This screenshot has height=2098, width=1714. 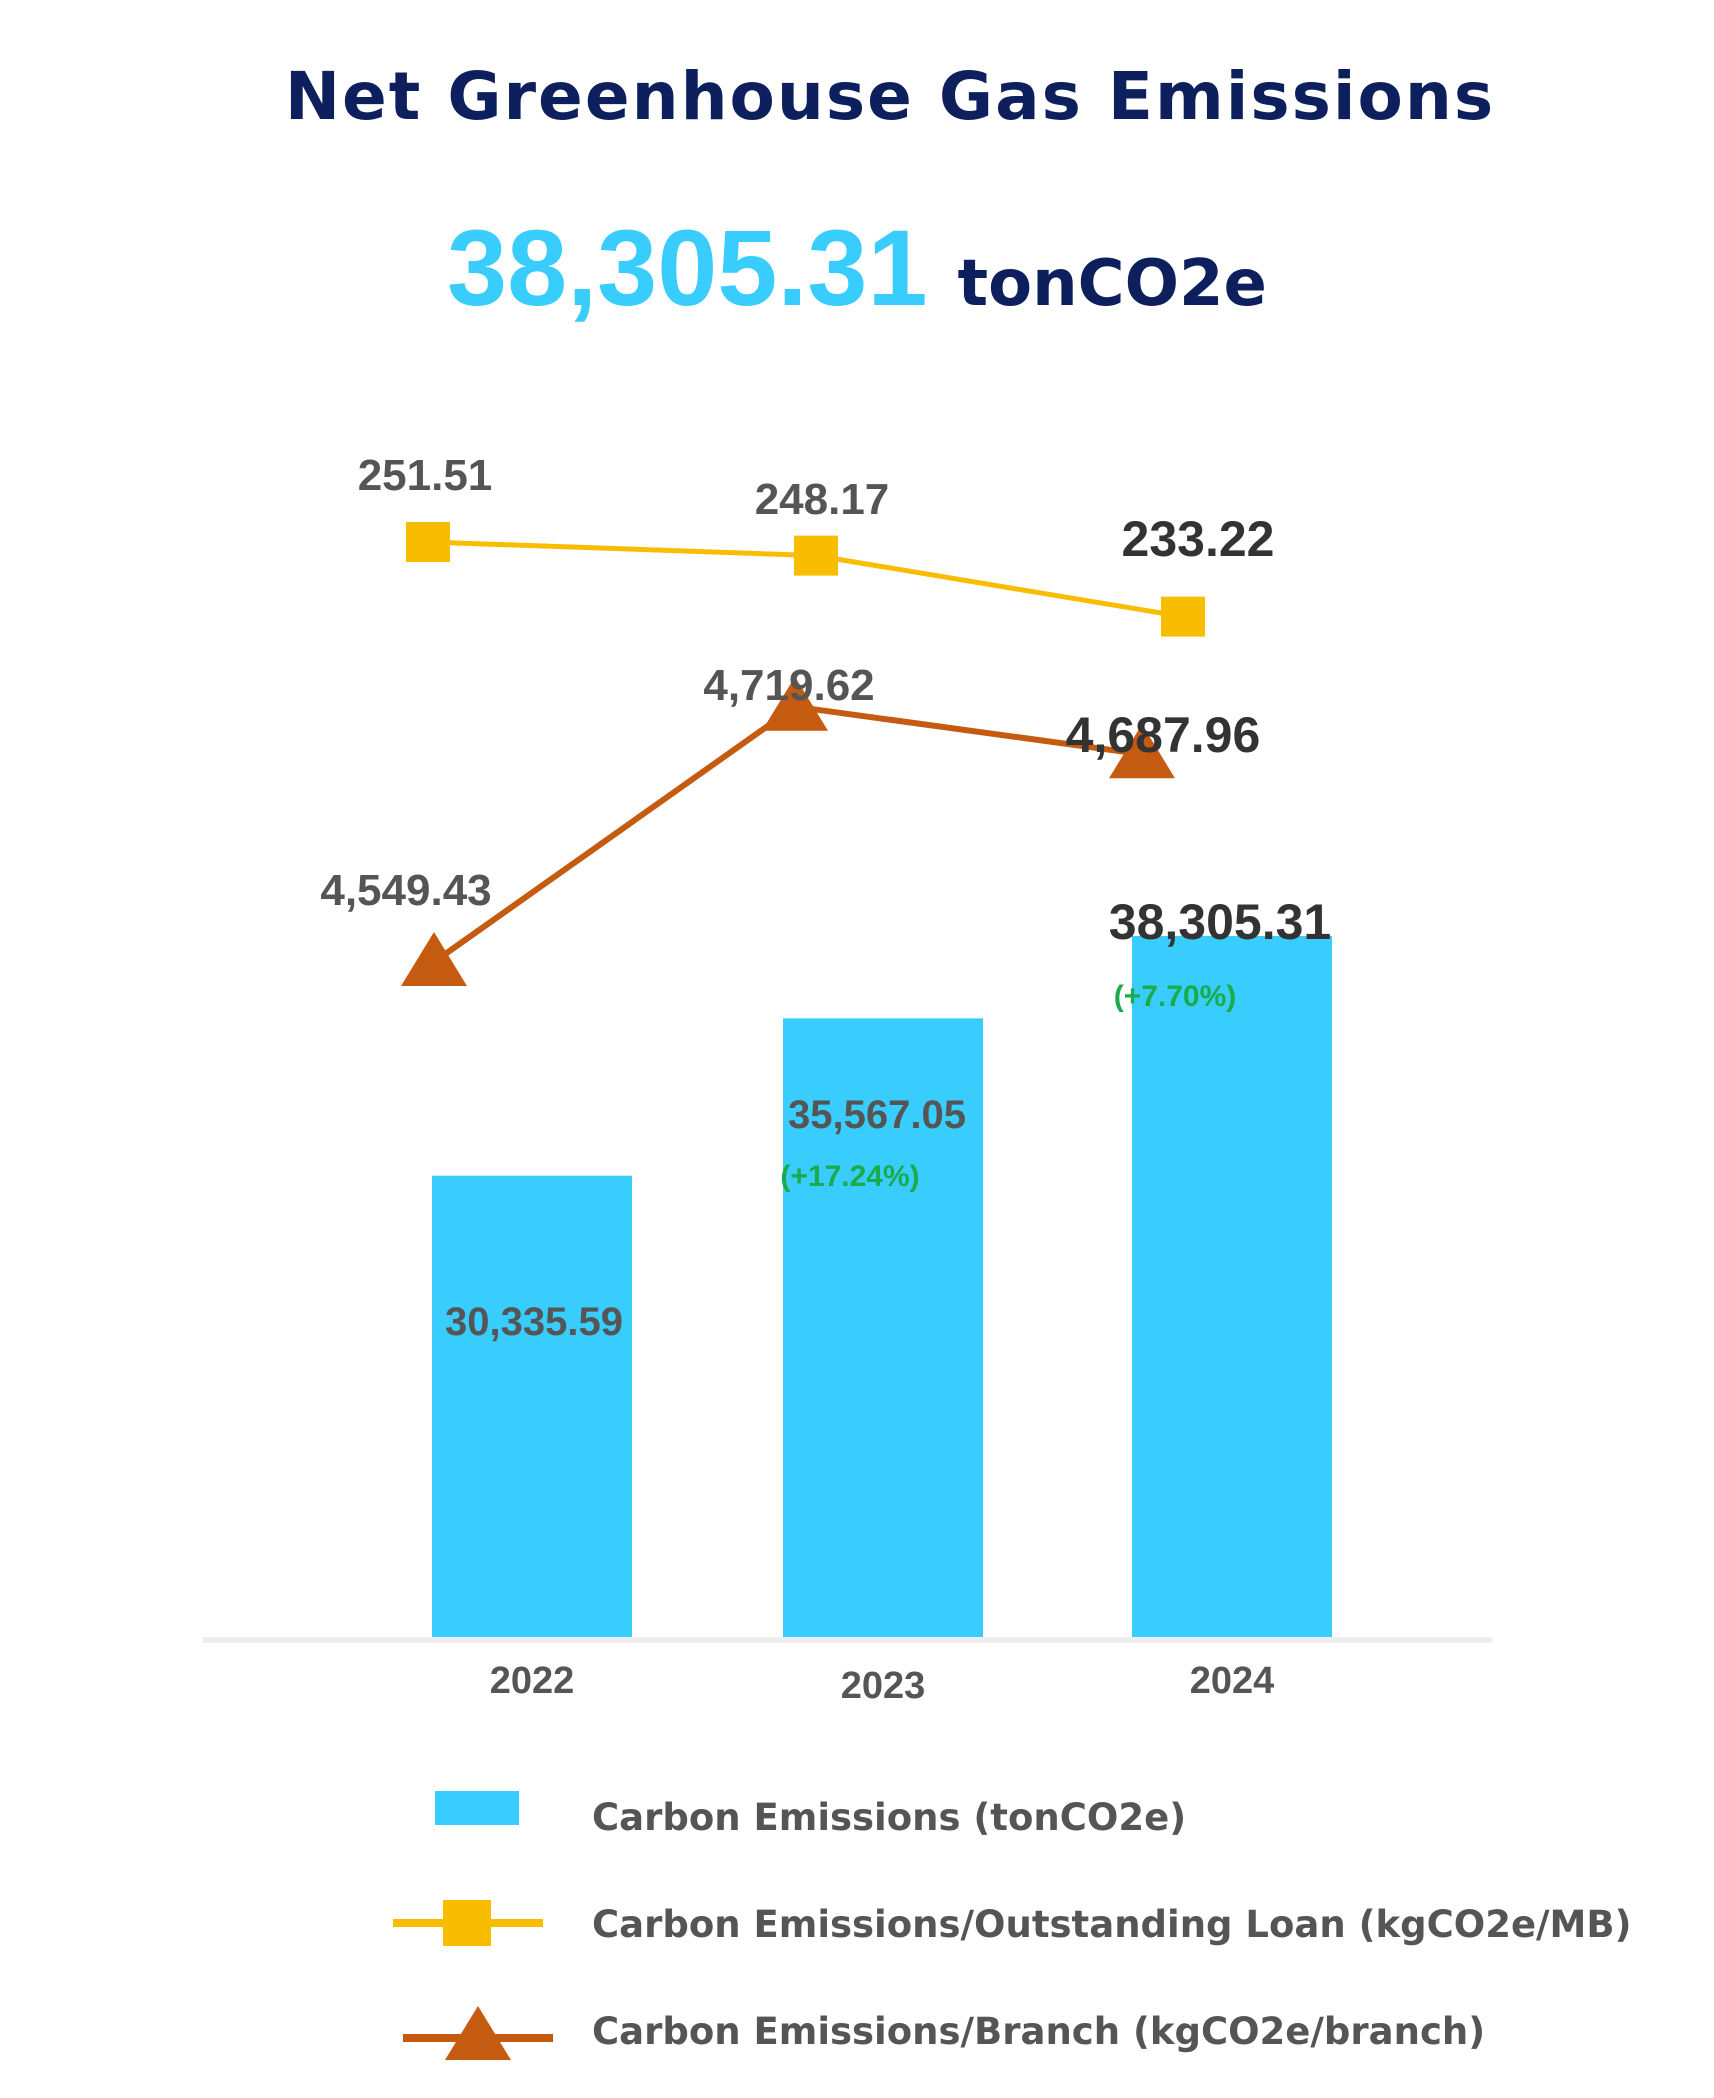 I want to click on loan-value-label: 248.17, so click(x=822, y=499).